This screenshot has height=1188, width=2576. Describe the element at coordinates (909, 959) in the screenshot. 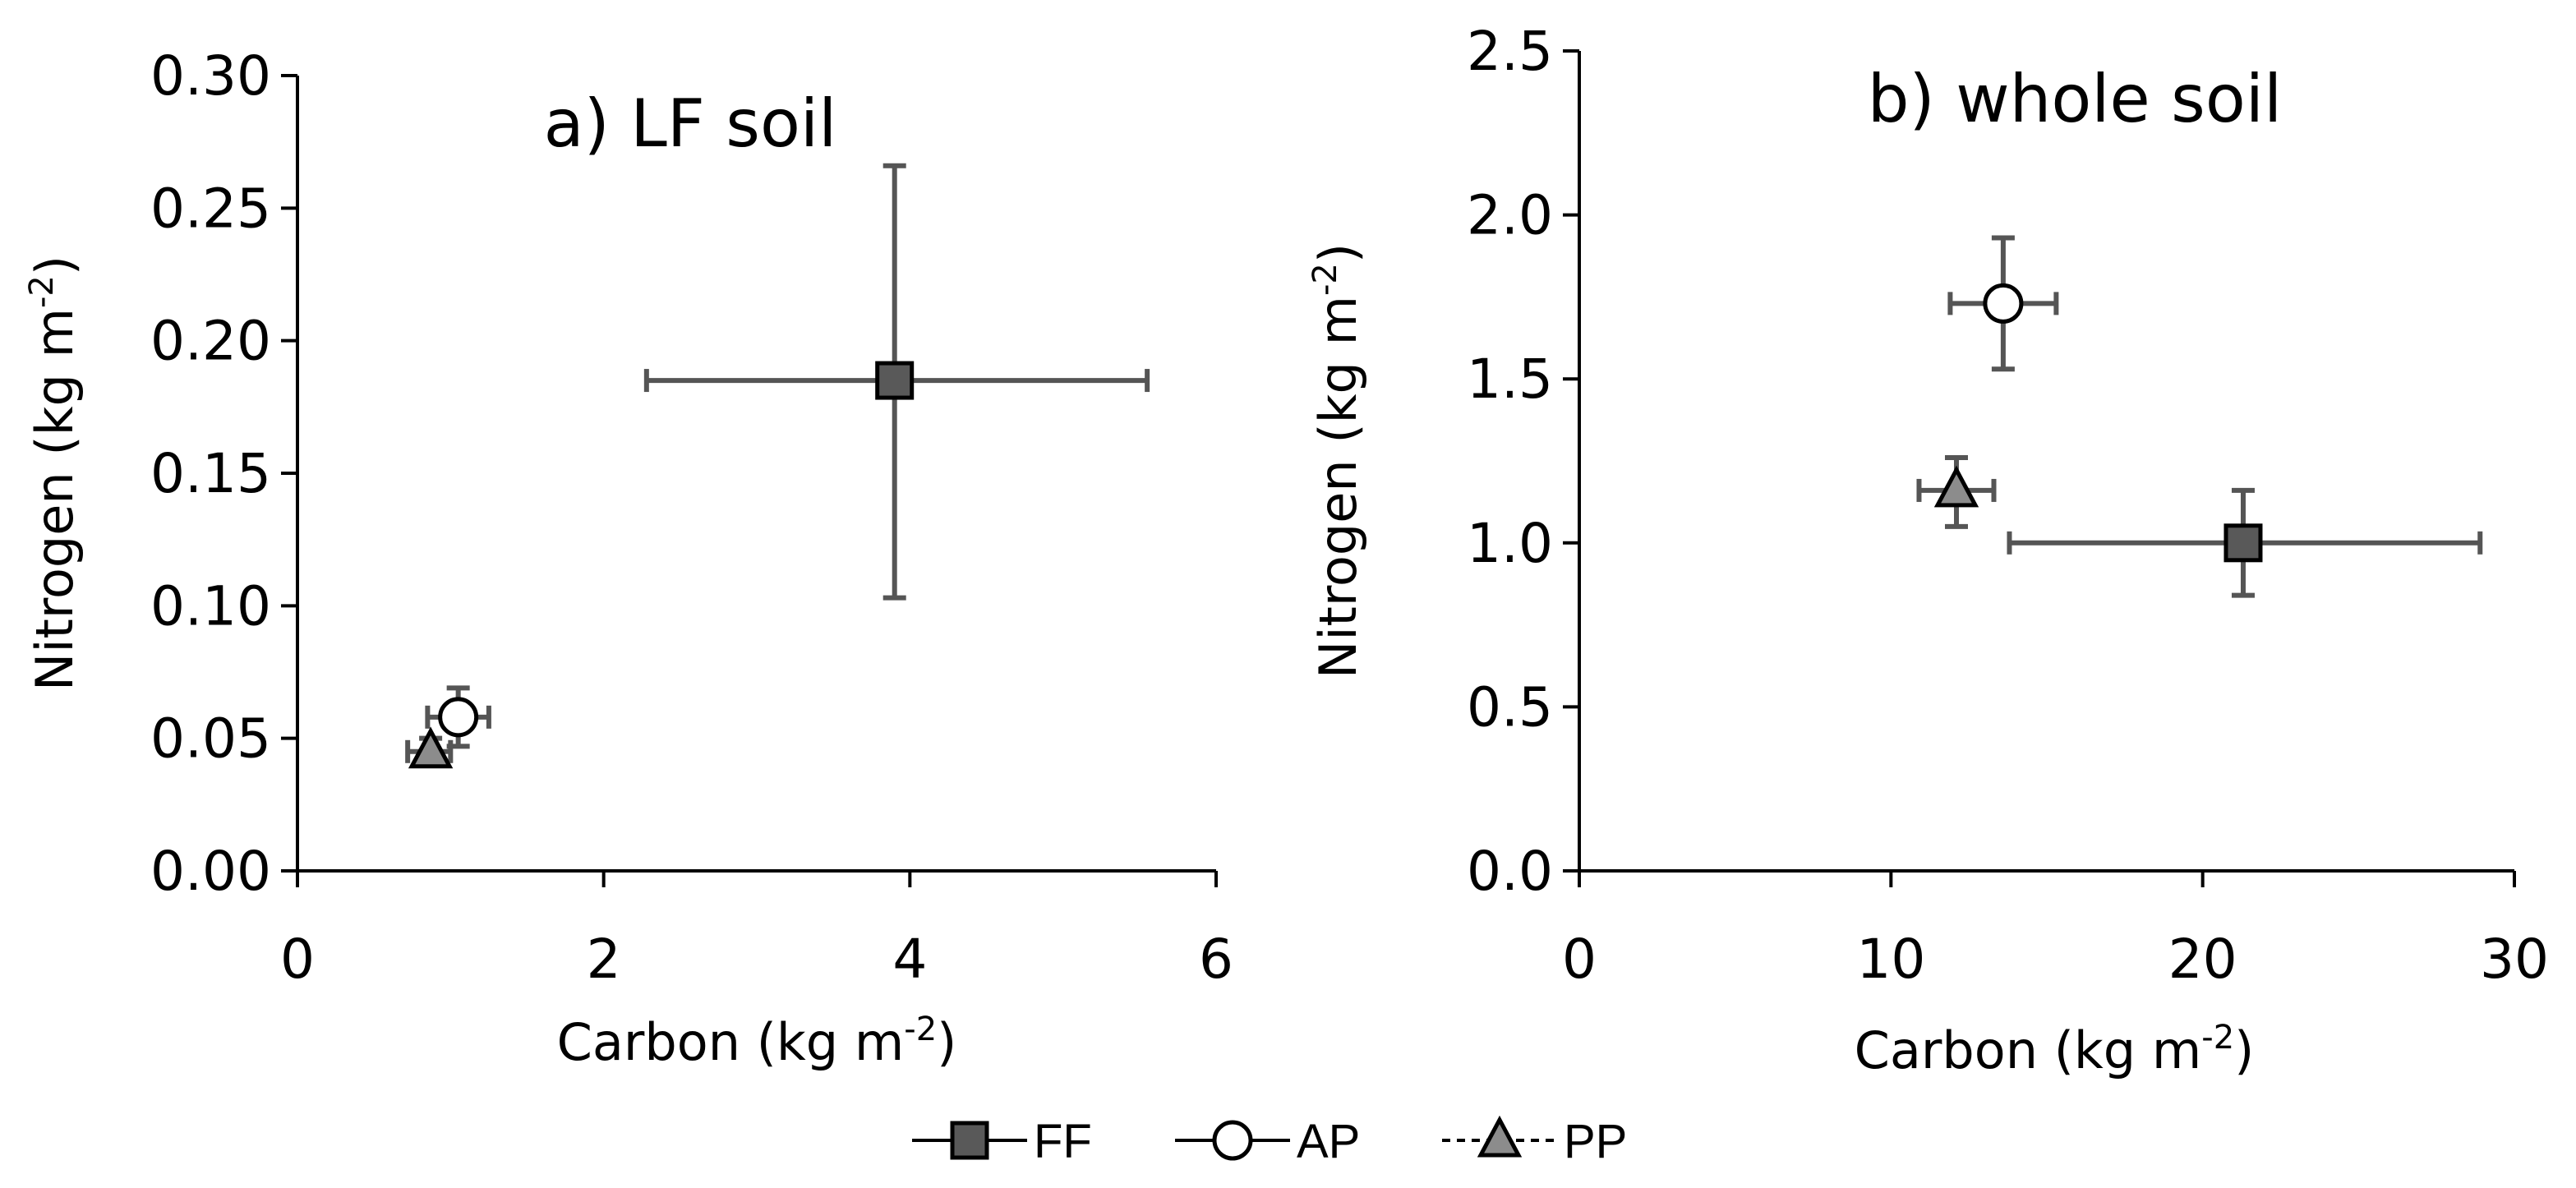

I see `x-tick-label: 4` at that location.